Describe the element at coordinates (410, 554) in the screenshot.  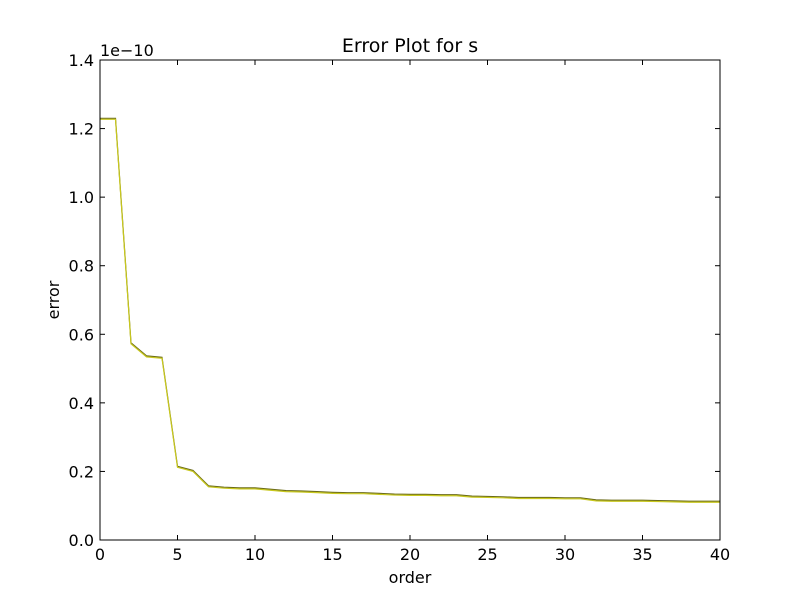
I see `x-tick-label: 20` at that location.